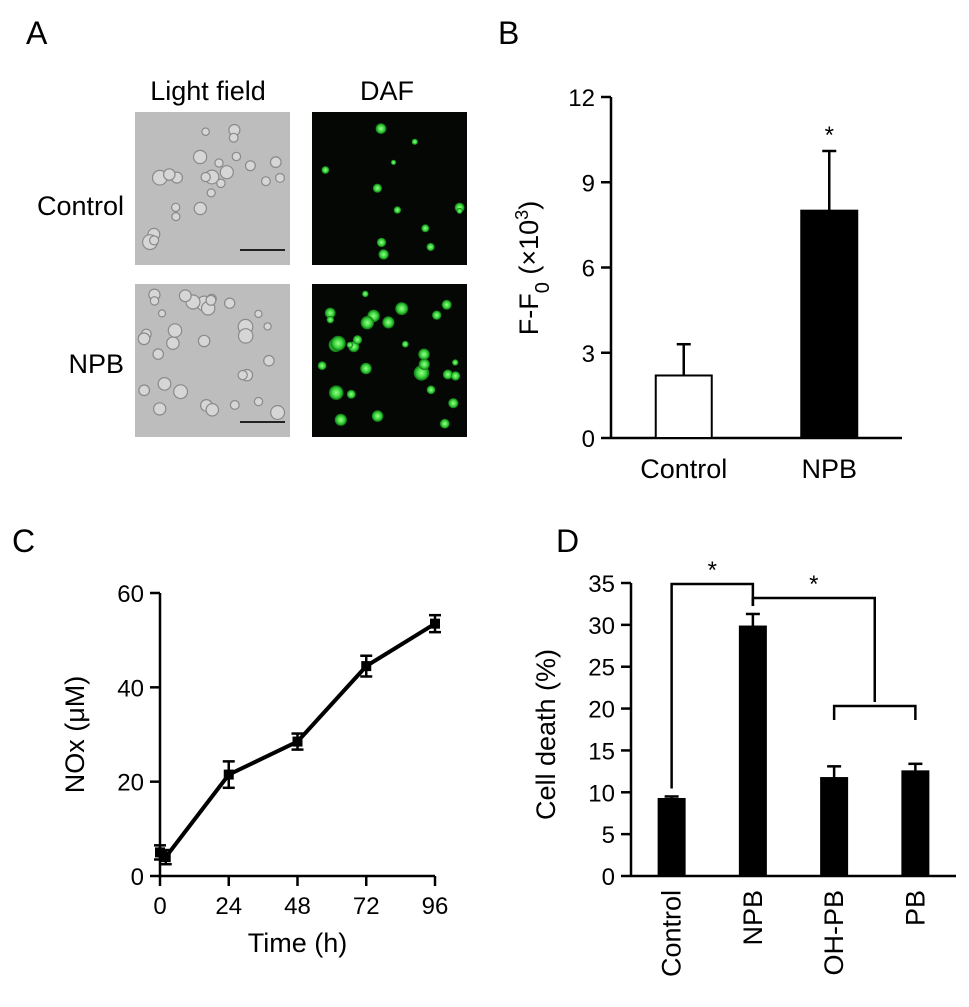  Describe the element at coordinates (581, 98) in the screenshot. I see `y-tick-label: 12` at that location.